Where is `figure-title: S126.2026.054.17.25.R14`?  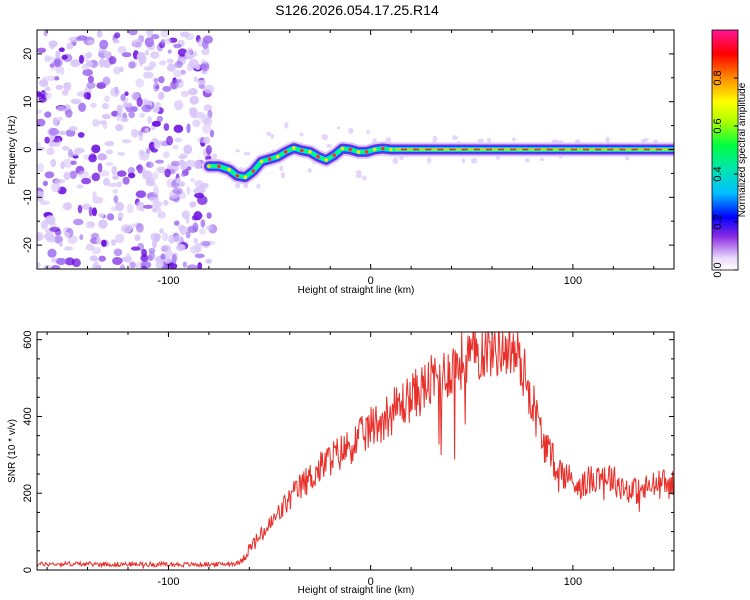
figure-title: S126.2026.054.17.25.R14 is located at coordinates (357, 10).